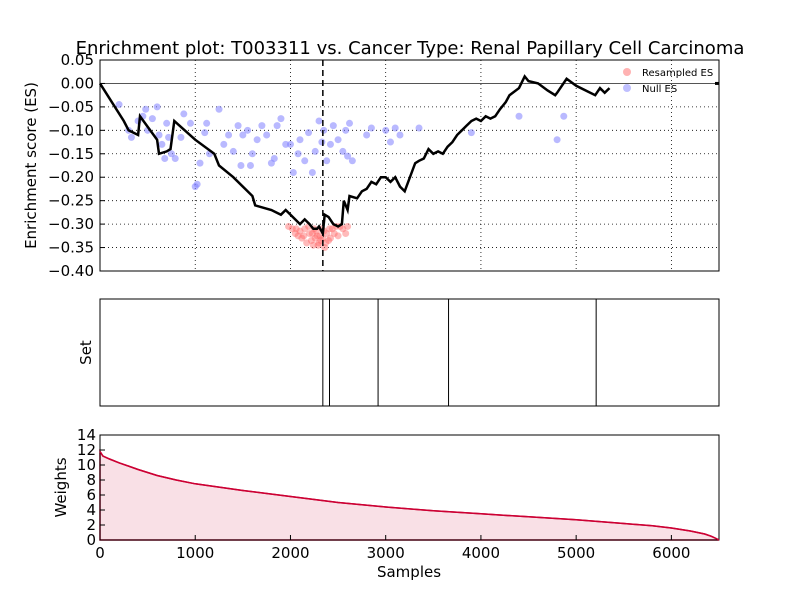 This screenshot has width=800, height=604. I want to click on weights-frame, so click(409, 487).